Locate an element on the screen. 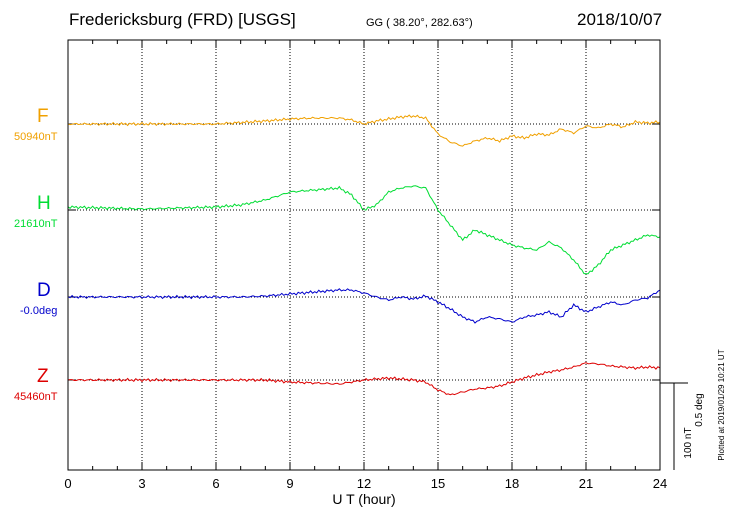 The width and height of the screenshot is (730, 520). plot-date: 2018/10/07 is located at coordinates (620, 19).